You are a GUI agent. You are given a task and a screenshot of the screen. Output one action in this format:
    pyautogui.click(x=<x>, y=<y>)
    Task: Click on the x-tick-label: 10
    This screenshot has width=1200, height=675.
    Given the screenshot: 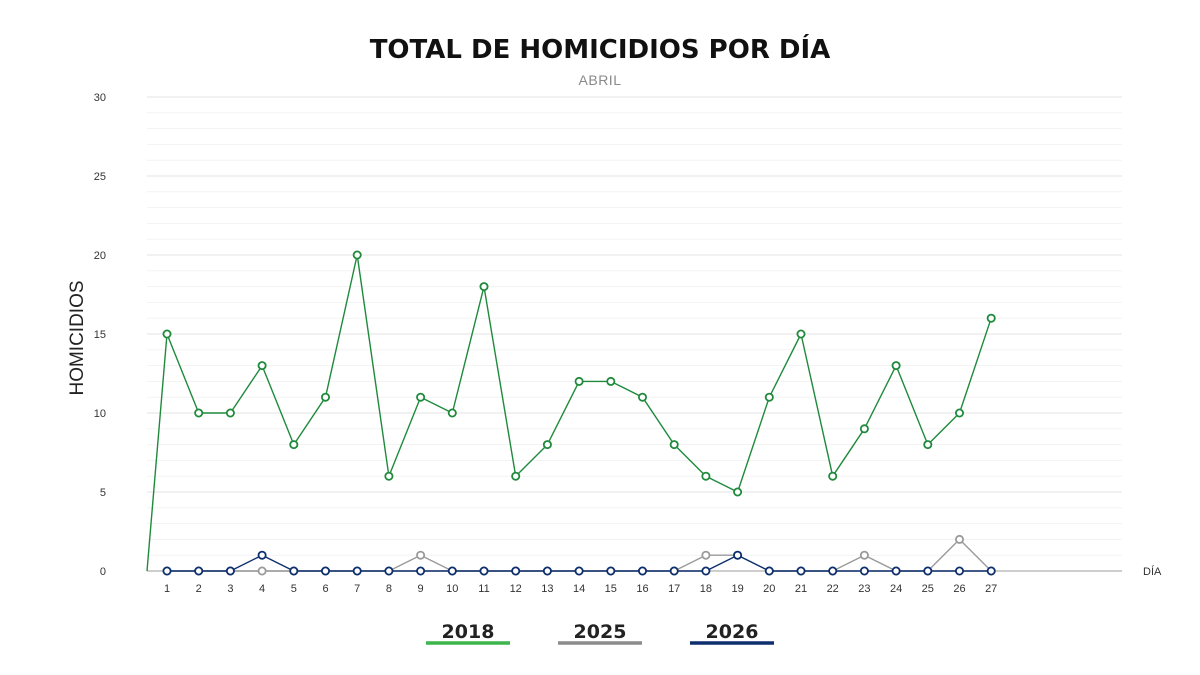 What is the action you would take?
    pyautogui.click(x=452, y=589)
    